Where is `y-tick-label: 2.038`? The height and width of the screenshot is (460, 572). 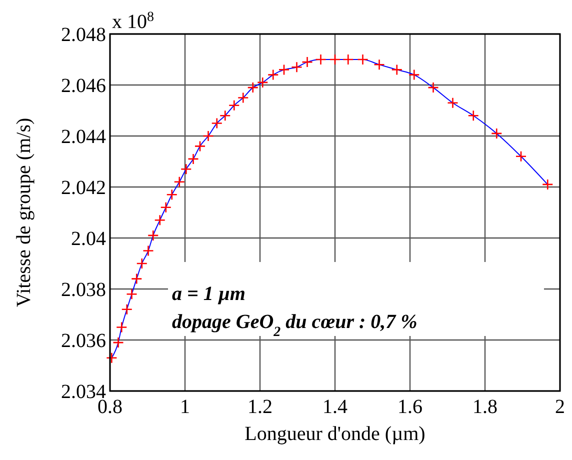
y-tick-label: 2.038 is located at coordinates (83, 290).